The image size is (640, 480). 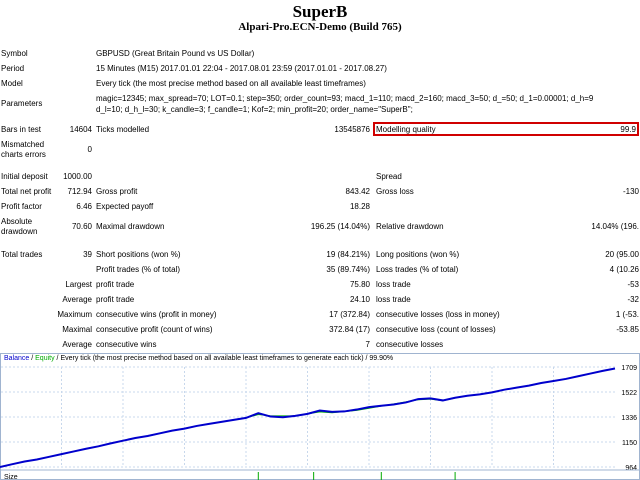 What do you see at coordinates (417, 269) in the screenshot?
I see `loss-trades-label: Loss trades (% of total)` at bounding box center [417, 269].